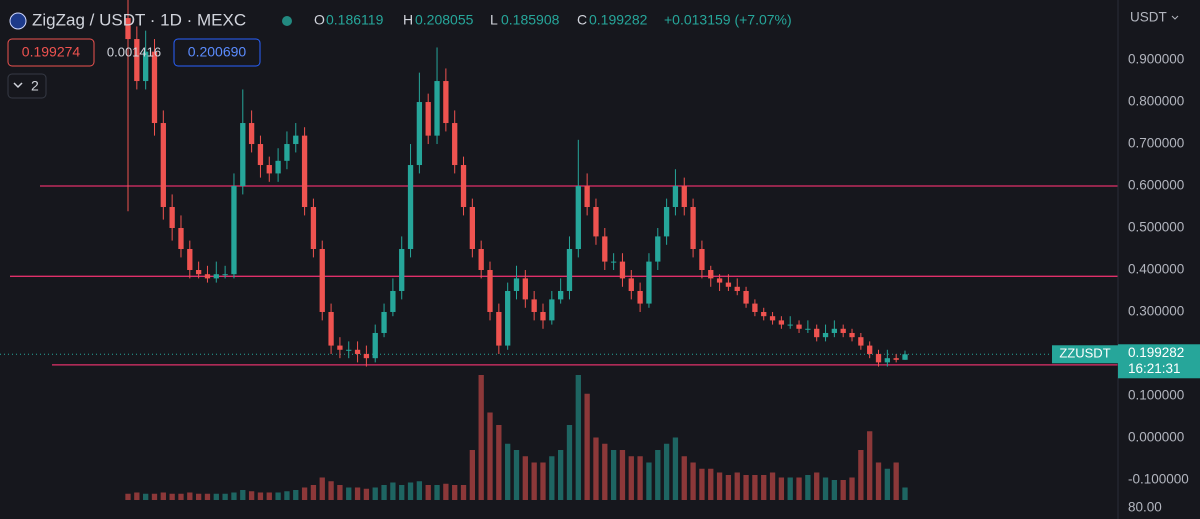 This screenshot has height=519, width=1200. What do you see at coordinates (1145, 507) in the screenshot?
I see `volume-axis-label: 80.00` at bounding box center [1145, 507].